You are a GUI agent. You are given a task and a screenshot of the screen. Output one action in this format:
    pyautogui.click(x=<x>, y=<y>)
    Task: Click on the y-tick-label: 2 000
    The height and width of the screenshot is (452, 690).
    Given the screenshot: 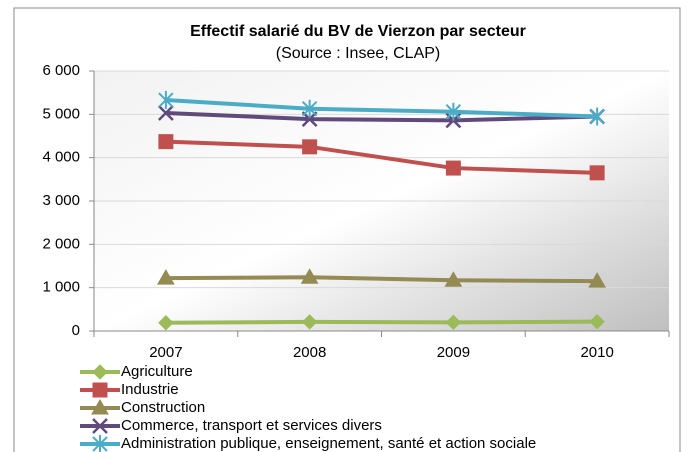 What is the action you would take?
    pyautogui.click(x=61, y=243)
    